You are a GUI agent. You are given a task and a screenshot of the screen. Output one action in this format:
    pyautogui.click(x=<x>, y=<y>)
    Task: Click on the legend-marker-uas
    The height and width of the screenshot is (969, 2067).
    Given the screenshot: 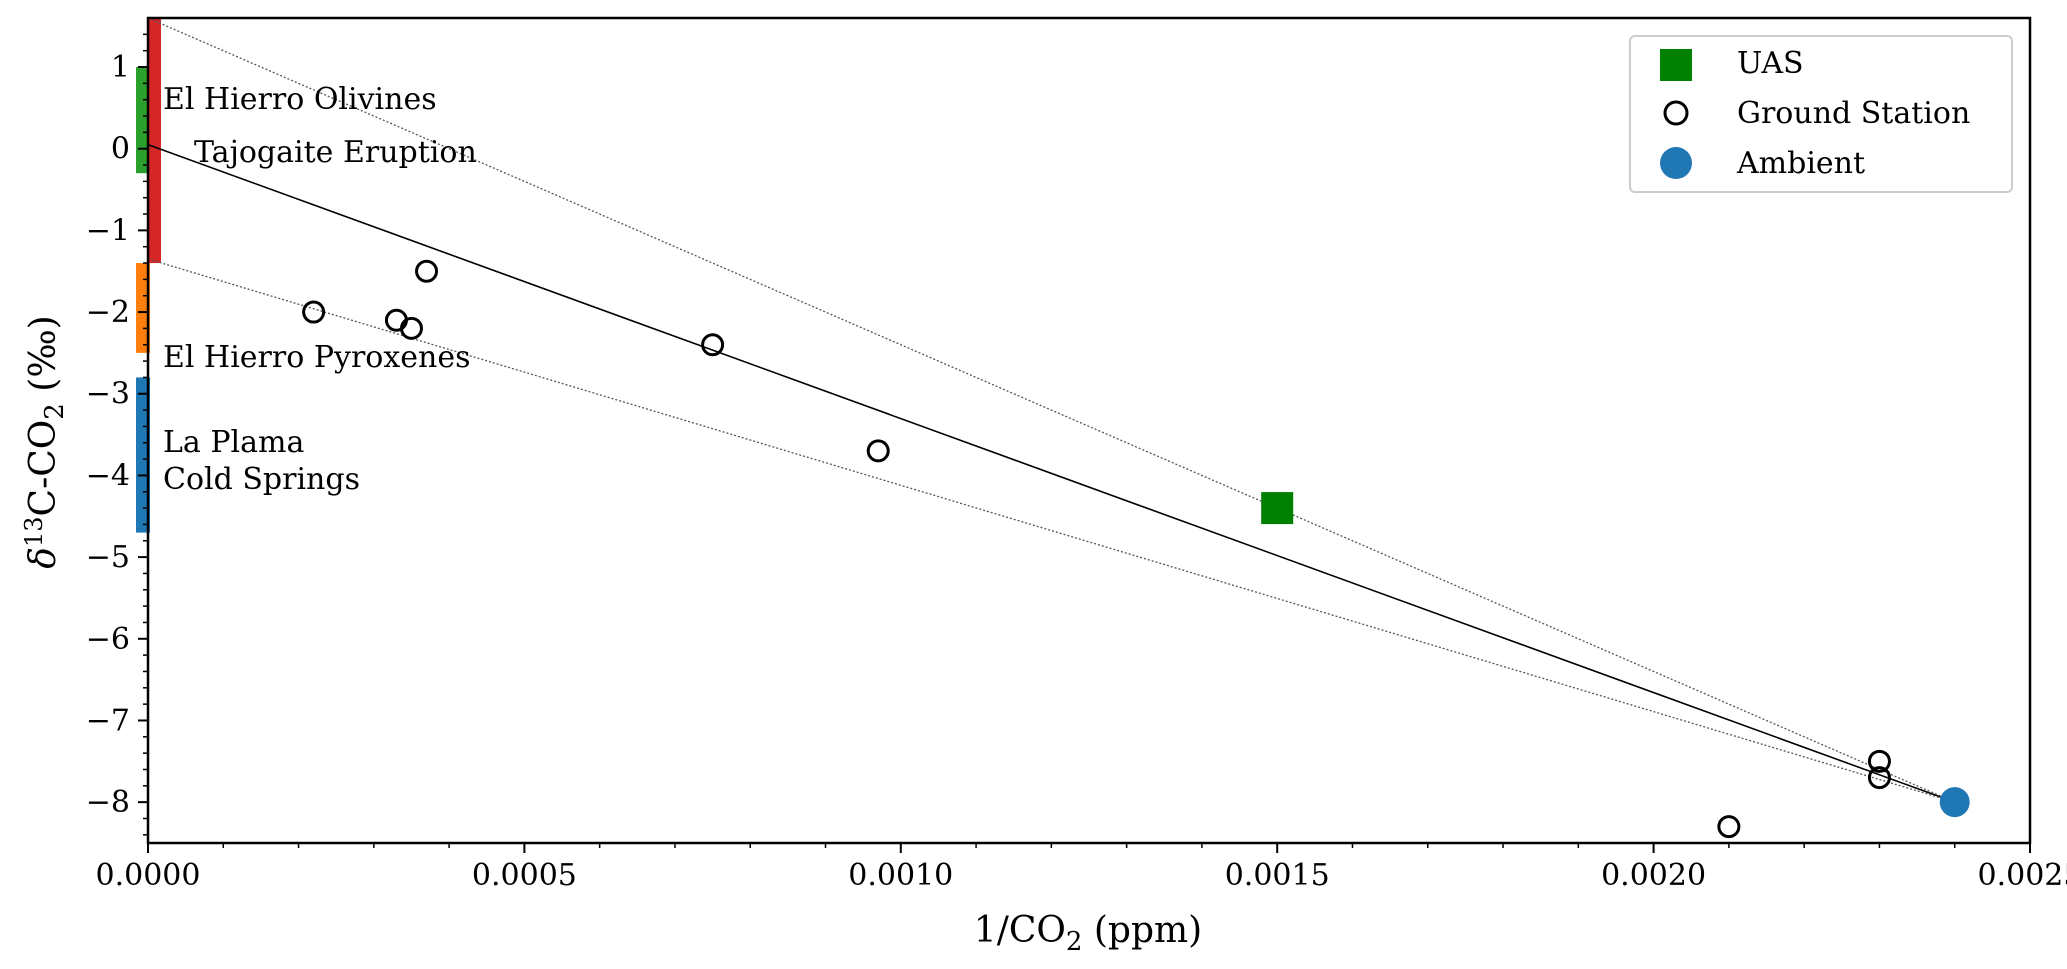 What is the action you would take?
    pyautogui.click(x=1676, y=65)
    